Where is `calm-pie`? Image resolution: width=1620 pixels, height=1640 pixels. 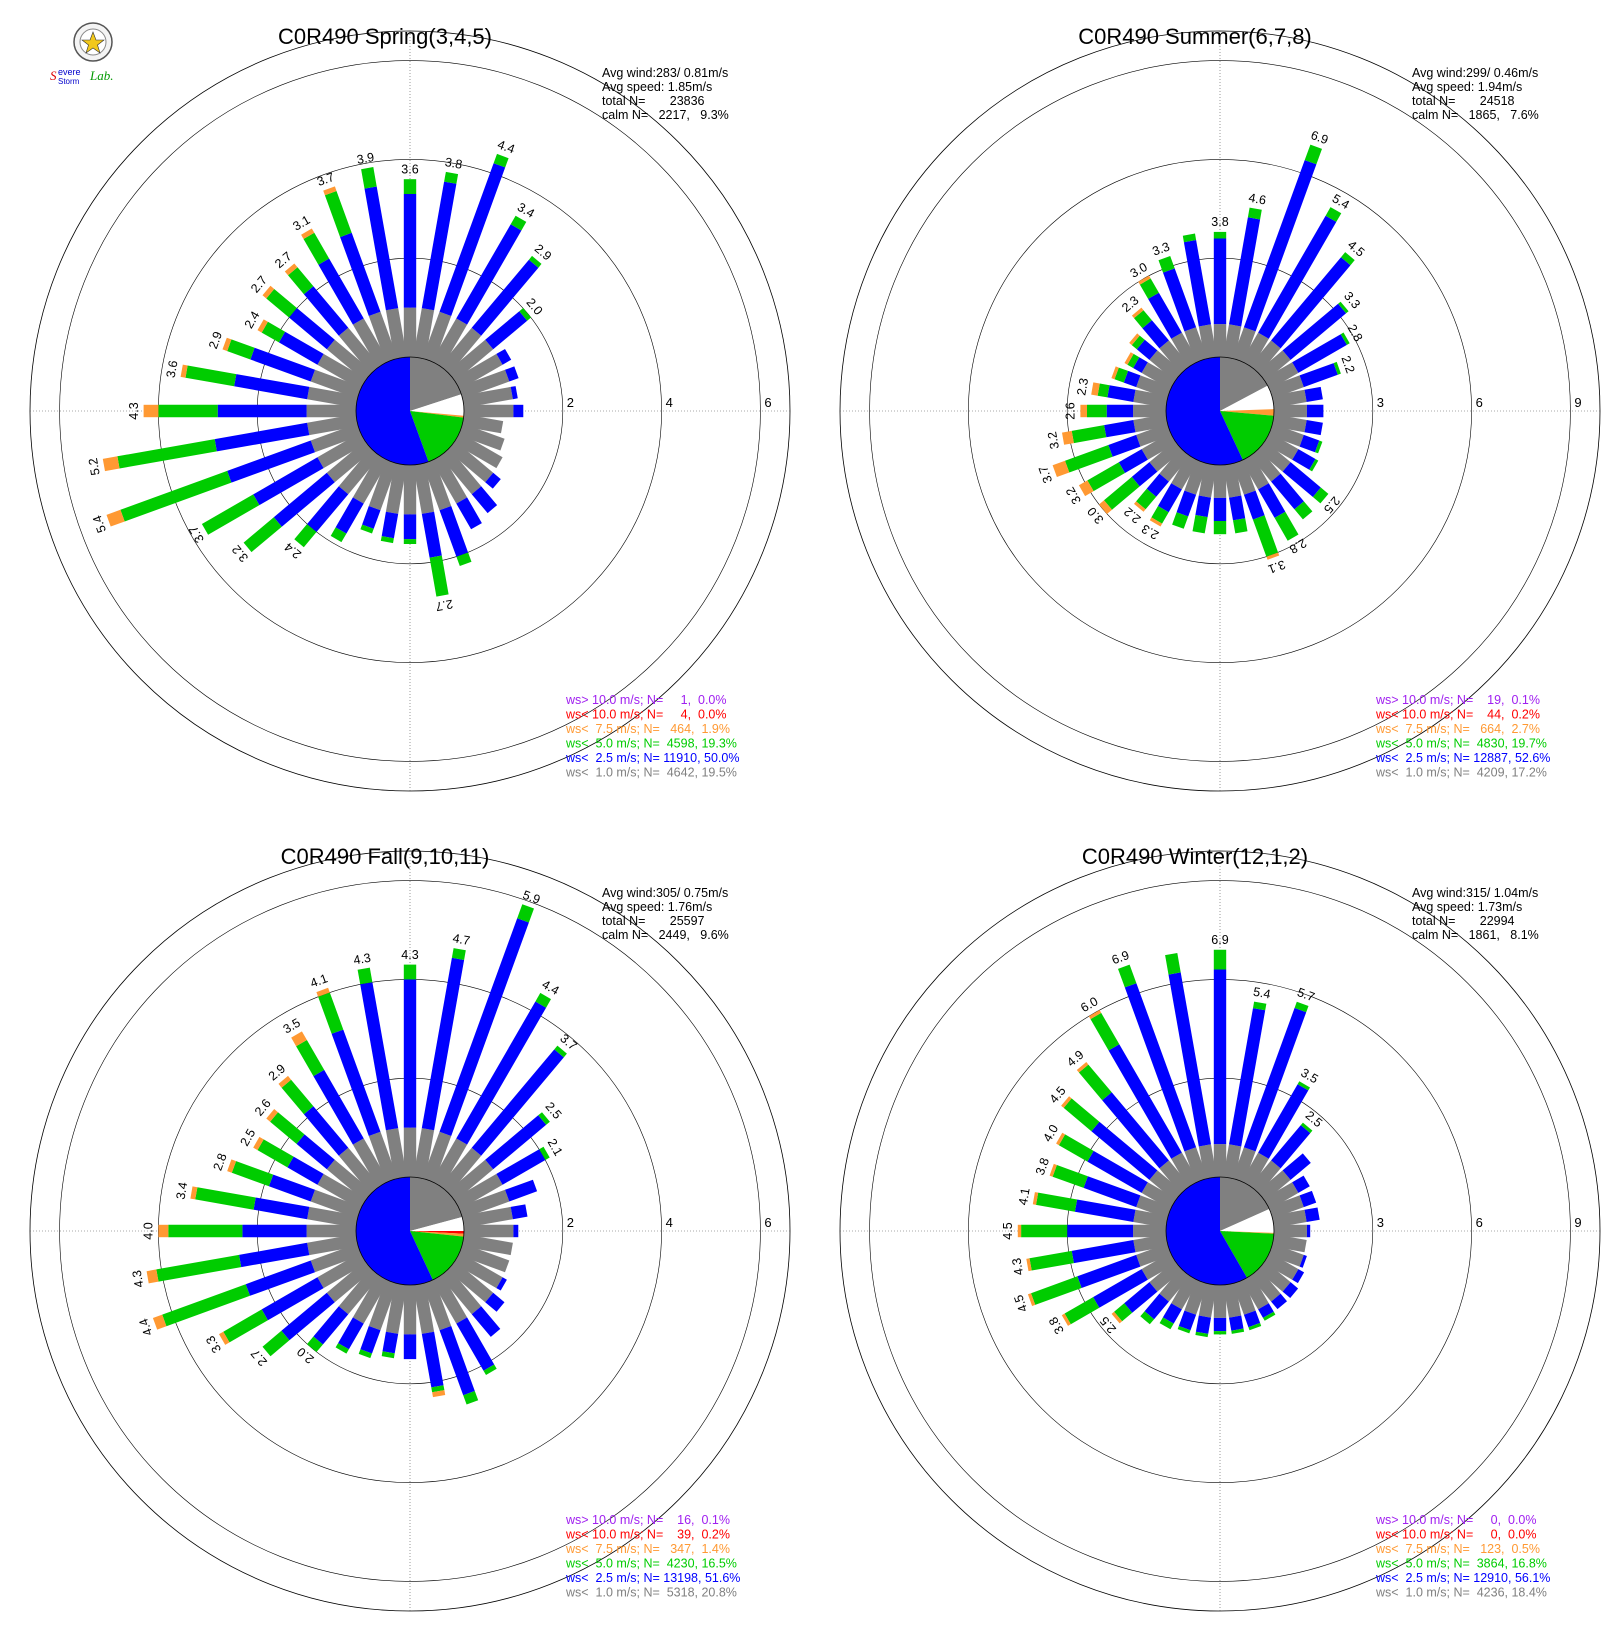
calm-pie is located at coordinates (1220, 1231).